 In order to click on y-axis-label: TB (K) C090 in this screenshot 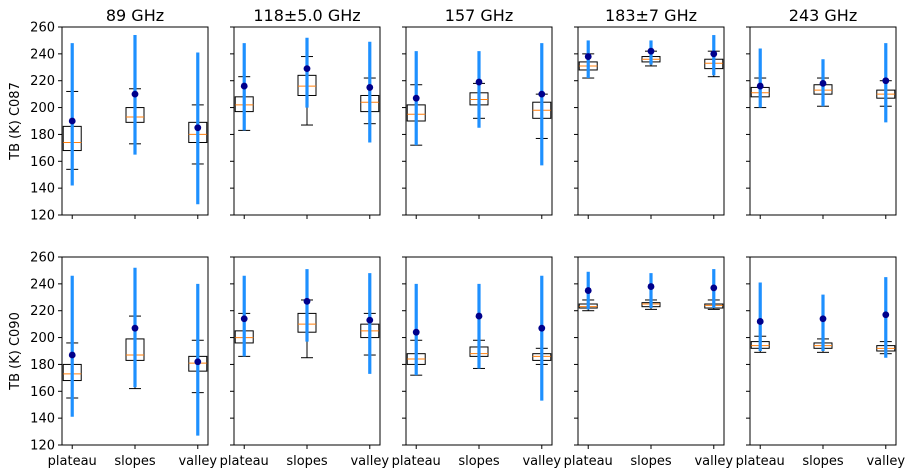, I will do `click(15, 351)`.